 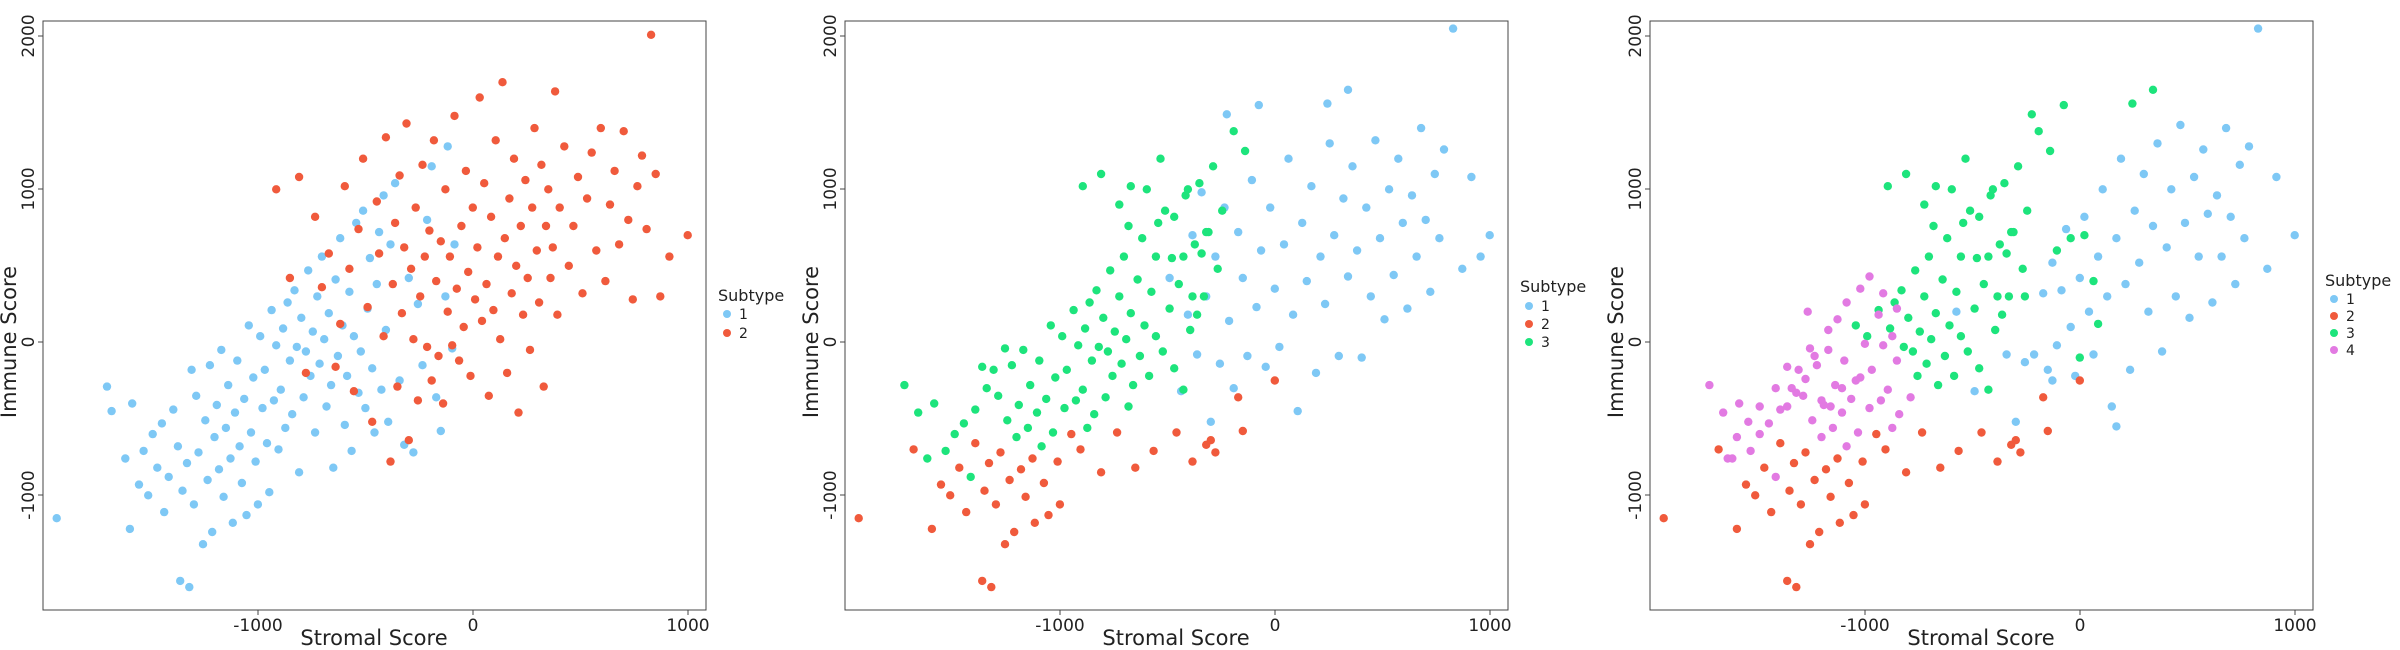 I want to click on legend: Subtype 1 2, so click(x=751, y=314).